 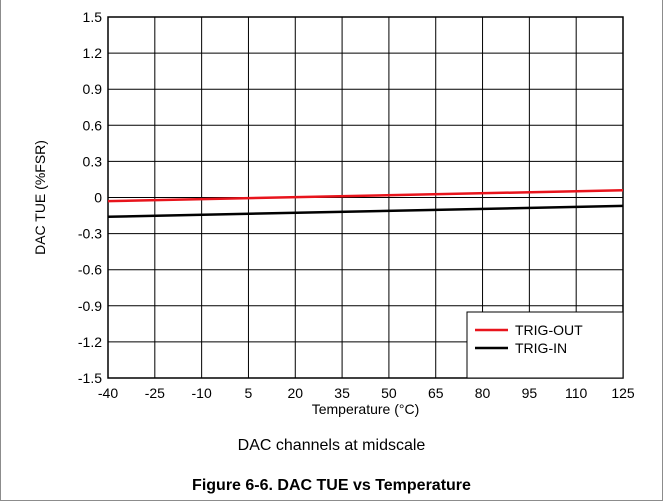 I want to click on x-tick-label: 110, so click(x=576, y=393).